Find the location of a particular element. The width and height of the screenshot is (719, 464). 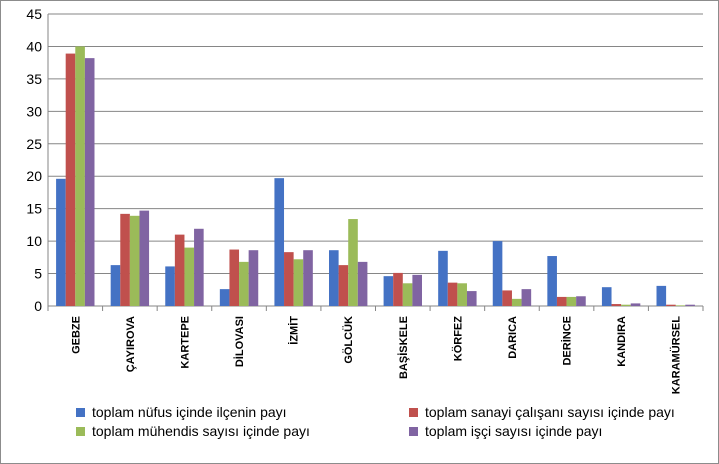

legend-item-4: toplam işçi sayısı içinde payı is located at coordinates (505, 431).